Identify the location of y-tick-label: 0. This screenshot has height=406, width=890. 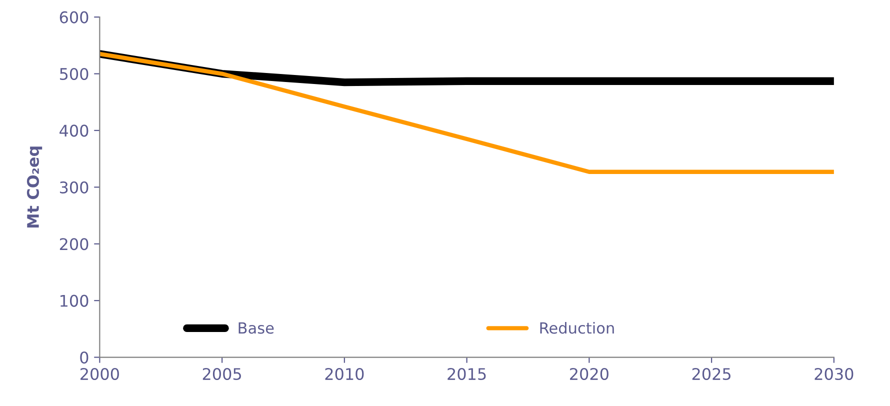
(84, 357).